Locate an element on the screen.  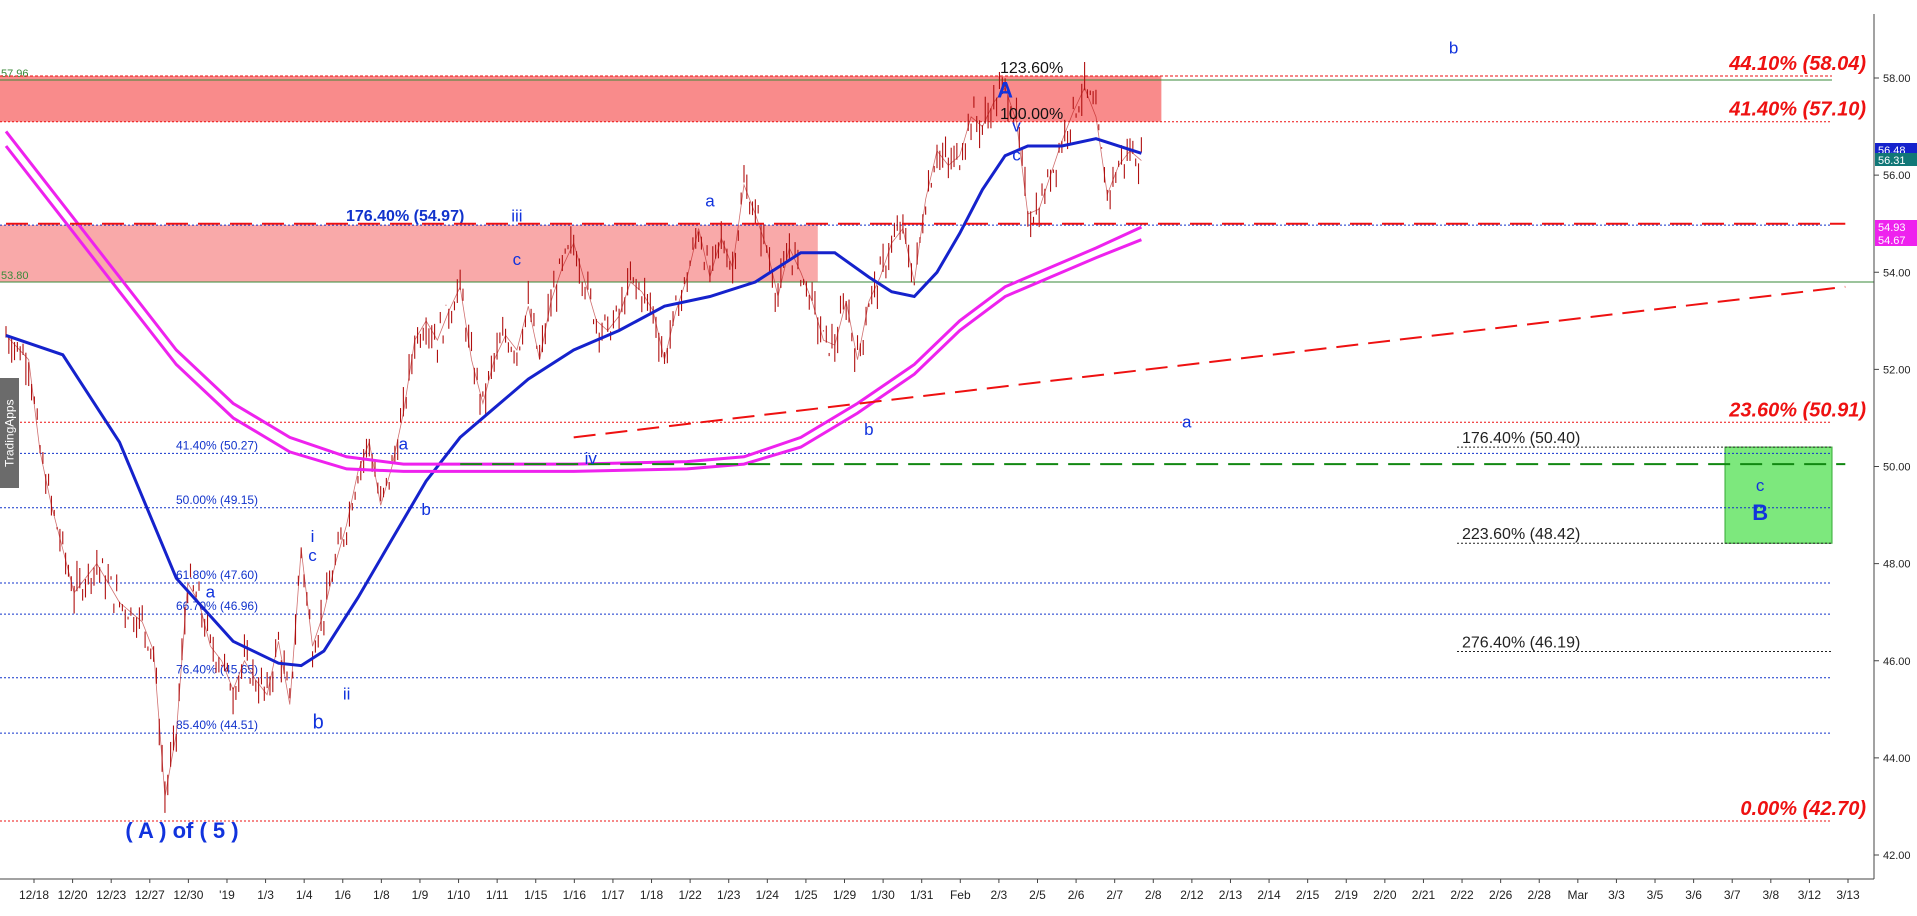
y-tick-label-8: 42.00 is located at coordinates (1897, 856).